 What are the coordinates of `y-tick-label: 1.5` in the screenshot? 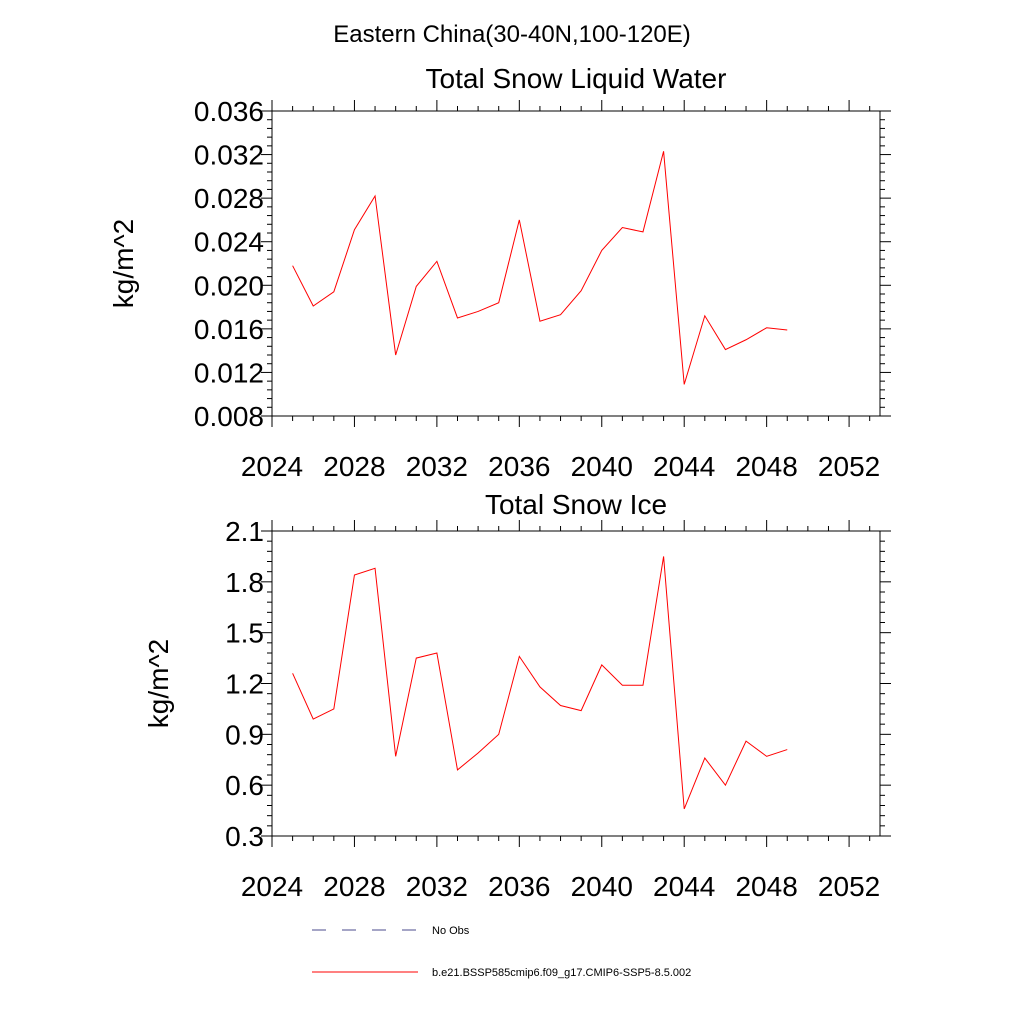 It's located at (244, 633).